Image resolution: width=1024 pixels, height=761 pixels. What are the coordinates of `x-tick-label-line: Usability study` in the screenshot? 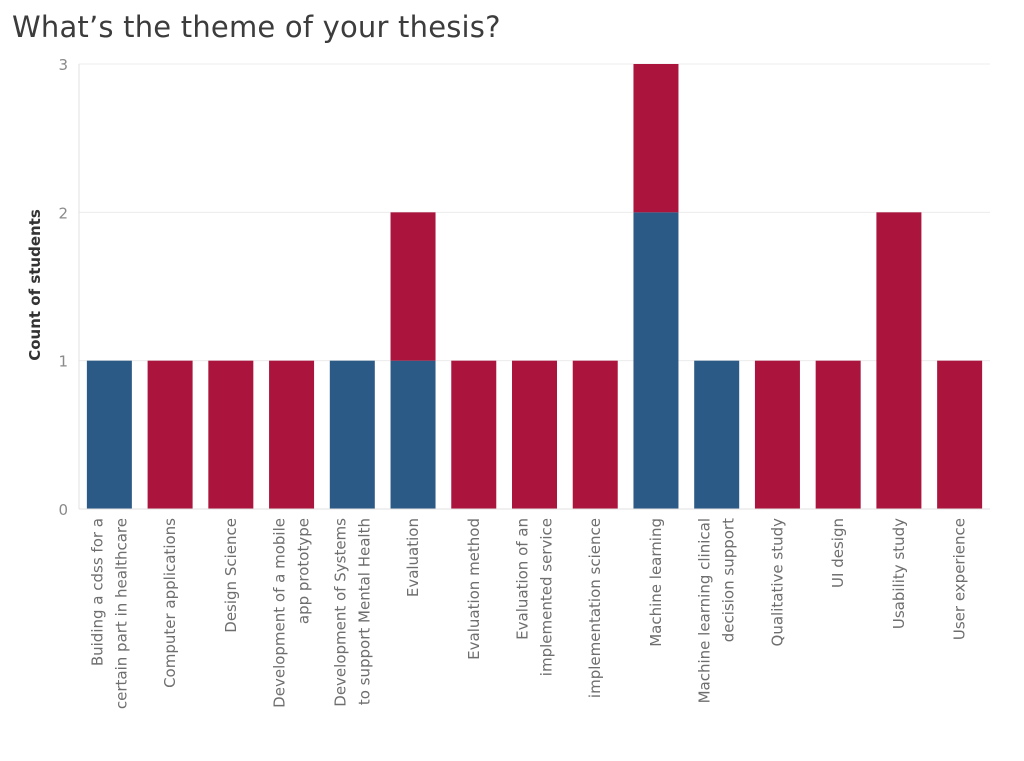 It's located at (899, 573).